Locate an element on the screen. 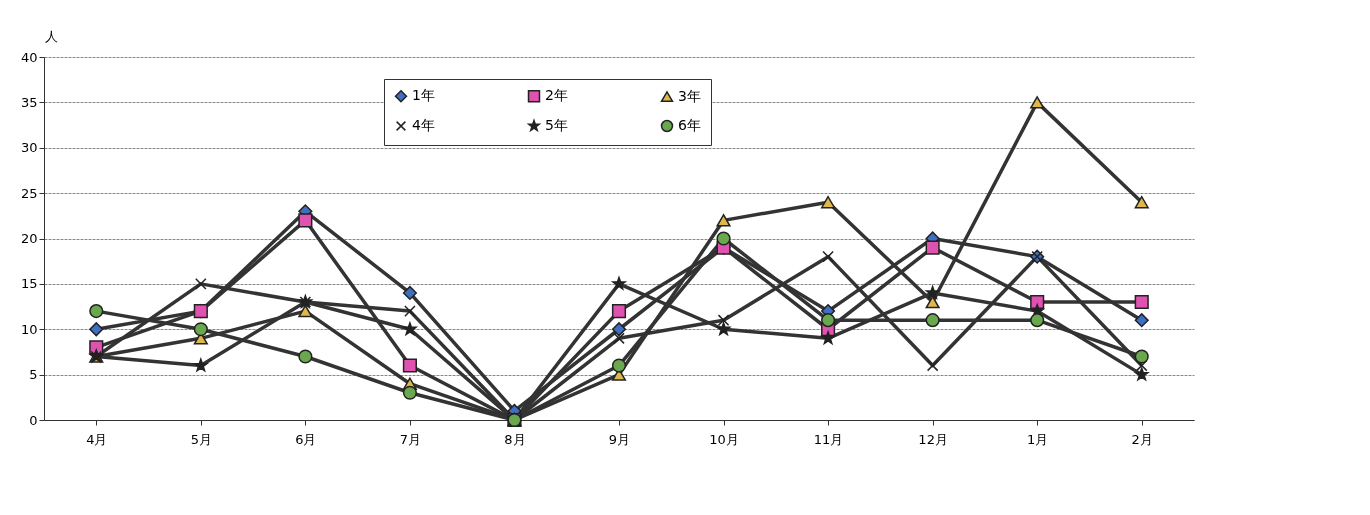  legend-label: 1年 is located at coordinates (423, 95).